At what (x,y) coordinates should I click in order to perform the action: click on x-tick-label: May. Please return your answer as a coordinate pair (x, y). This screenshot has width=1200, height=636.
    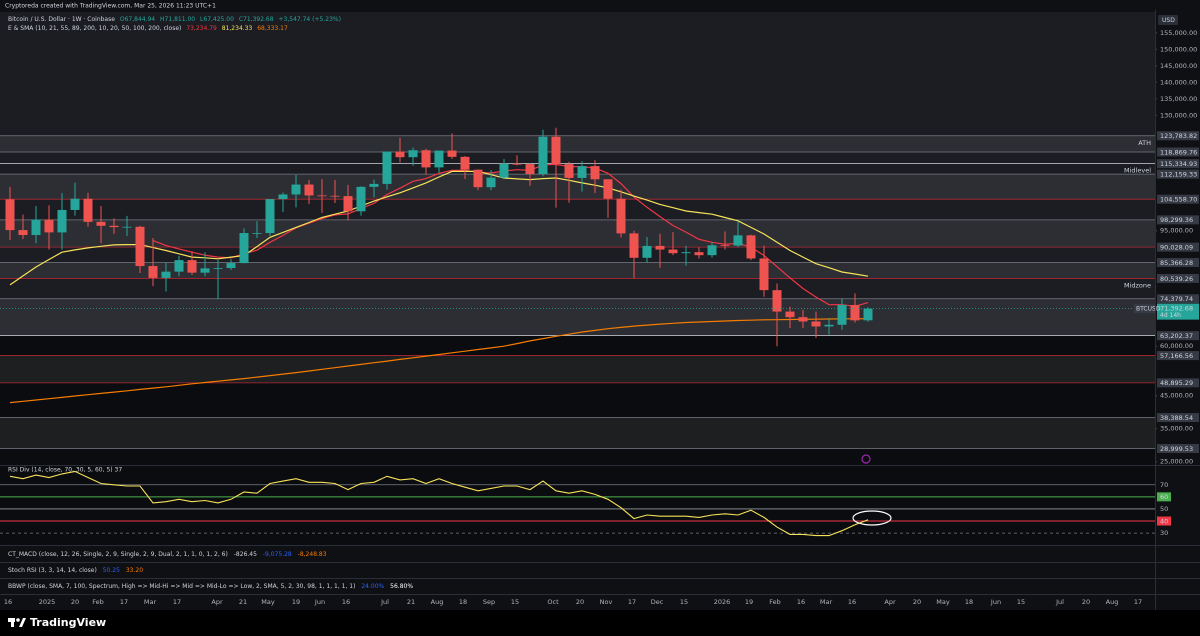
    Looking at the image, I should click on (268, 602).